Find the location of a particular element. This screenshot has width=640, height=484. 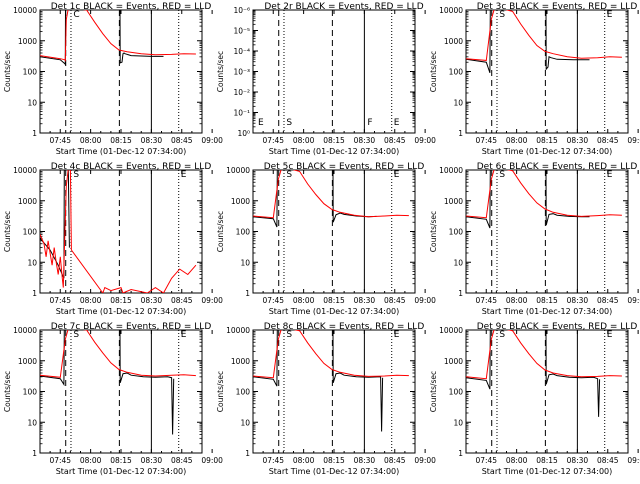

y-tick-label: 10⁰ is located at coordinates (243, 133).